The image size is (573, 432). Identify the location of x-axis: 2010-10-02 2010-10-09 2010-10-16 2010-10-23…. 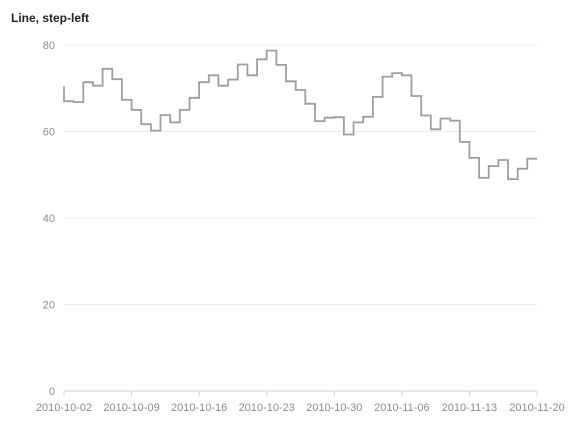
(300, 402).